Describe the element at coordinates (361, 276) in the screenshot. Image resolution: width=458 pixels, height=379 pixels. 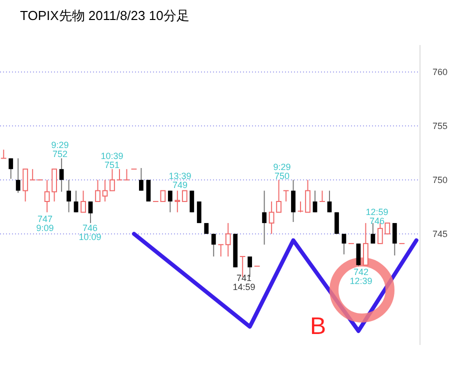
I see `annotation: 742 12:39` at that location.